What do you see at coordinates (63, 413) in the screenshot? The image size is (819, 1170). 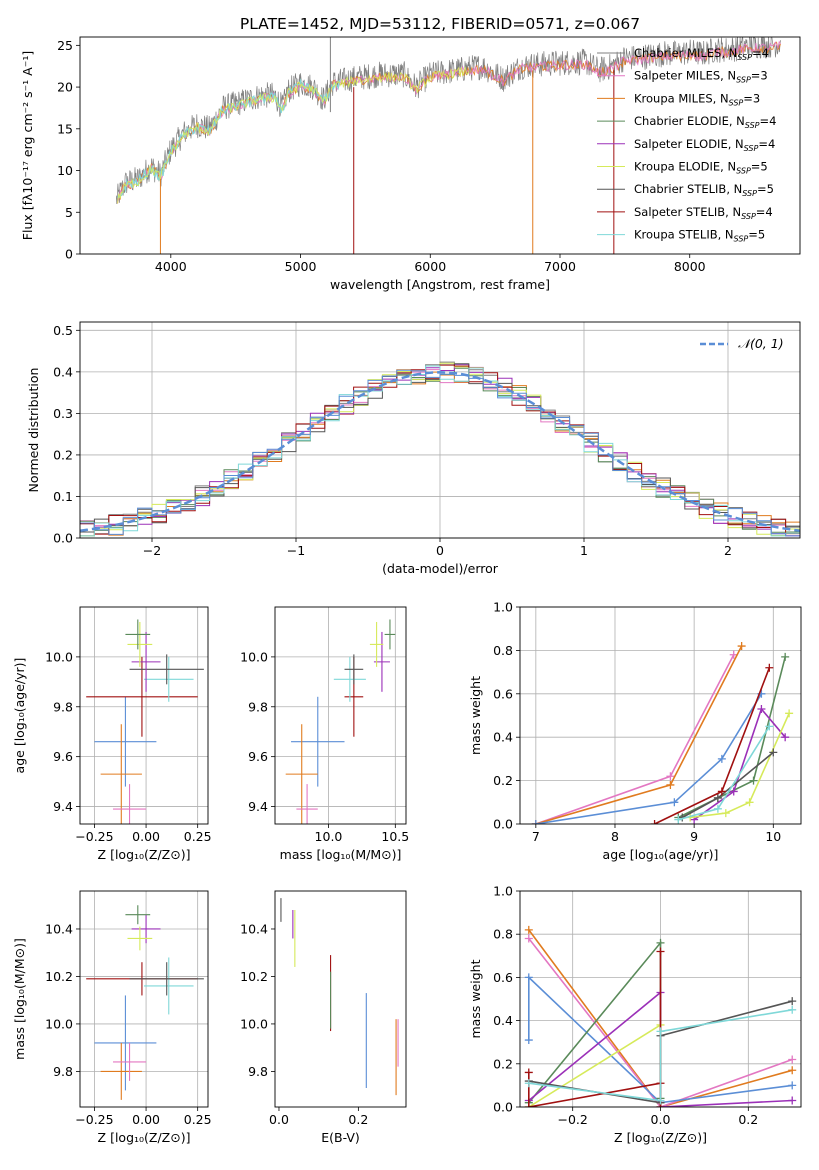 I see `y-tick-label: 0.3` at bounding box center [63, 413].